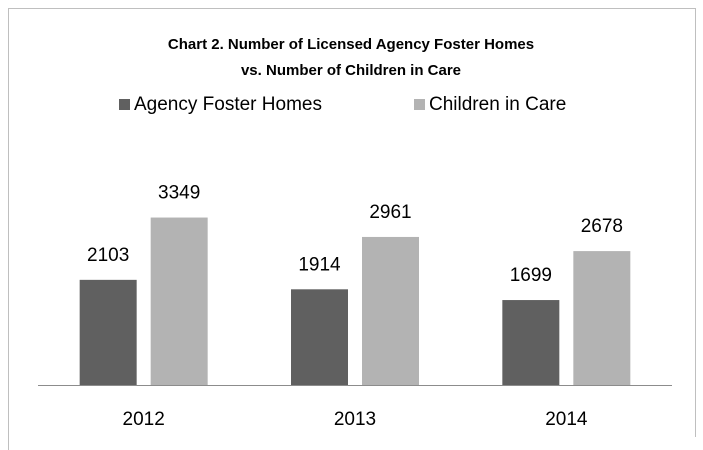  I want to click on data-label: 3349, so click(179, 193).